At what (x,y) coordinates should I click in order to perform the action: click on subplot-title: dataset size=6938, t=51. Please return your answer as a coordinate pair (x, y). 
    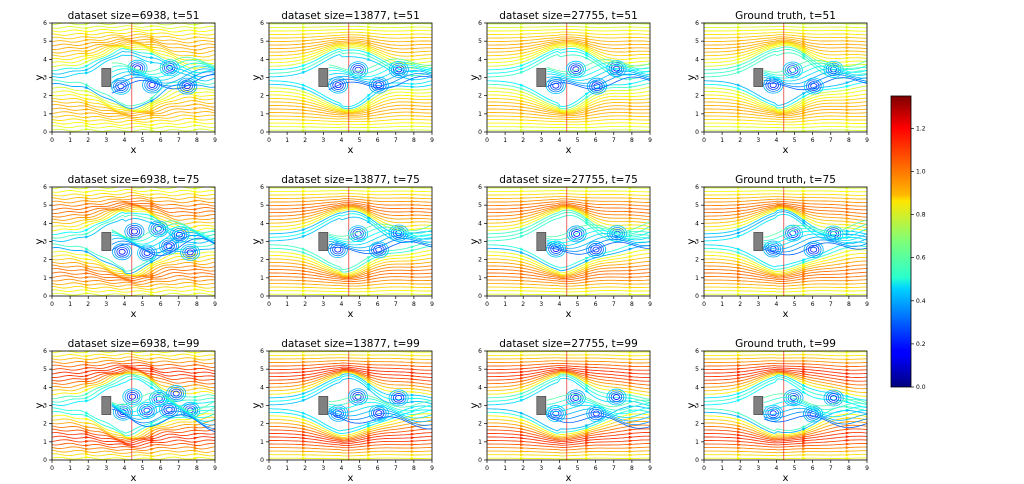
    Looking at the image, I should click on (134, 16).